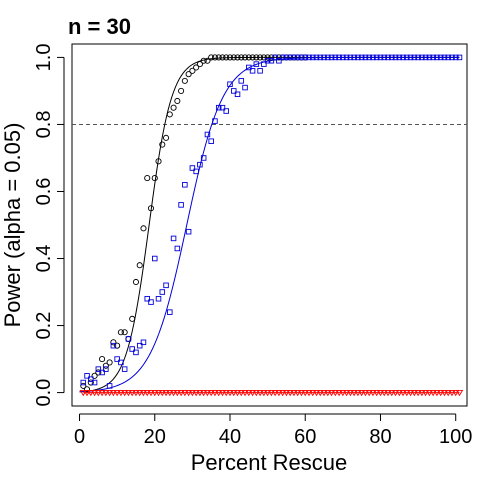  What do you see at coordinates (79, 437) in the screenshot?
I see `x-tick-label: 0` at bounding box center [79, 437].